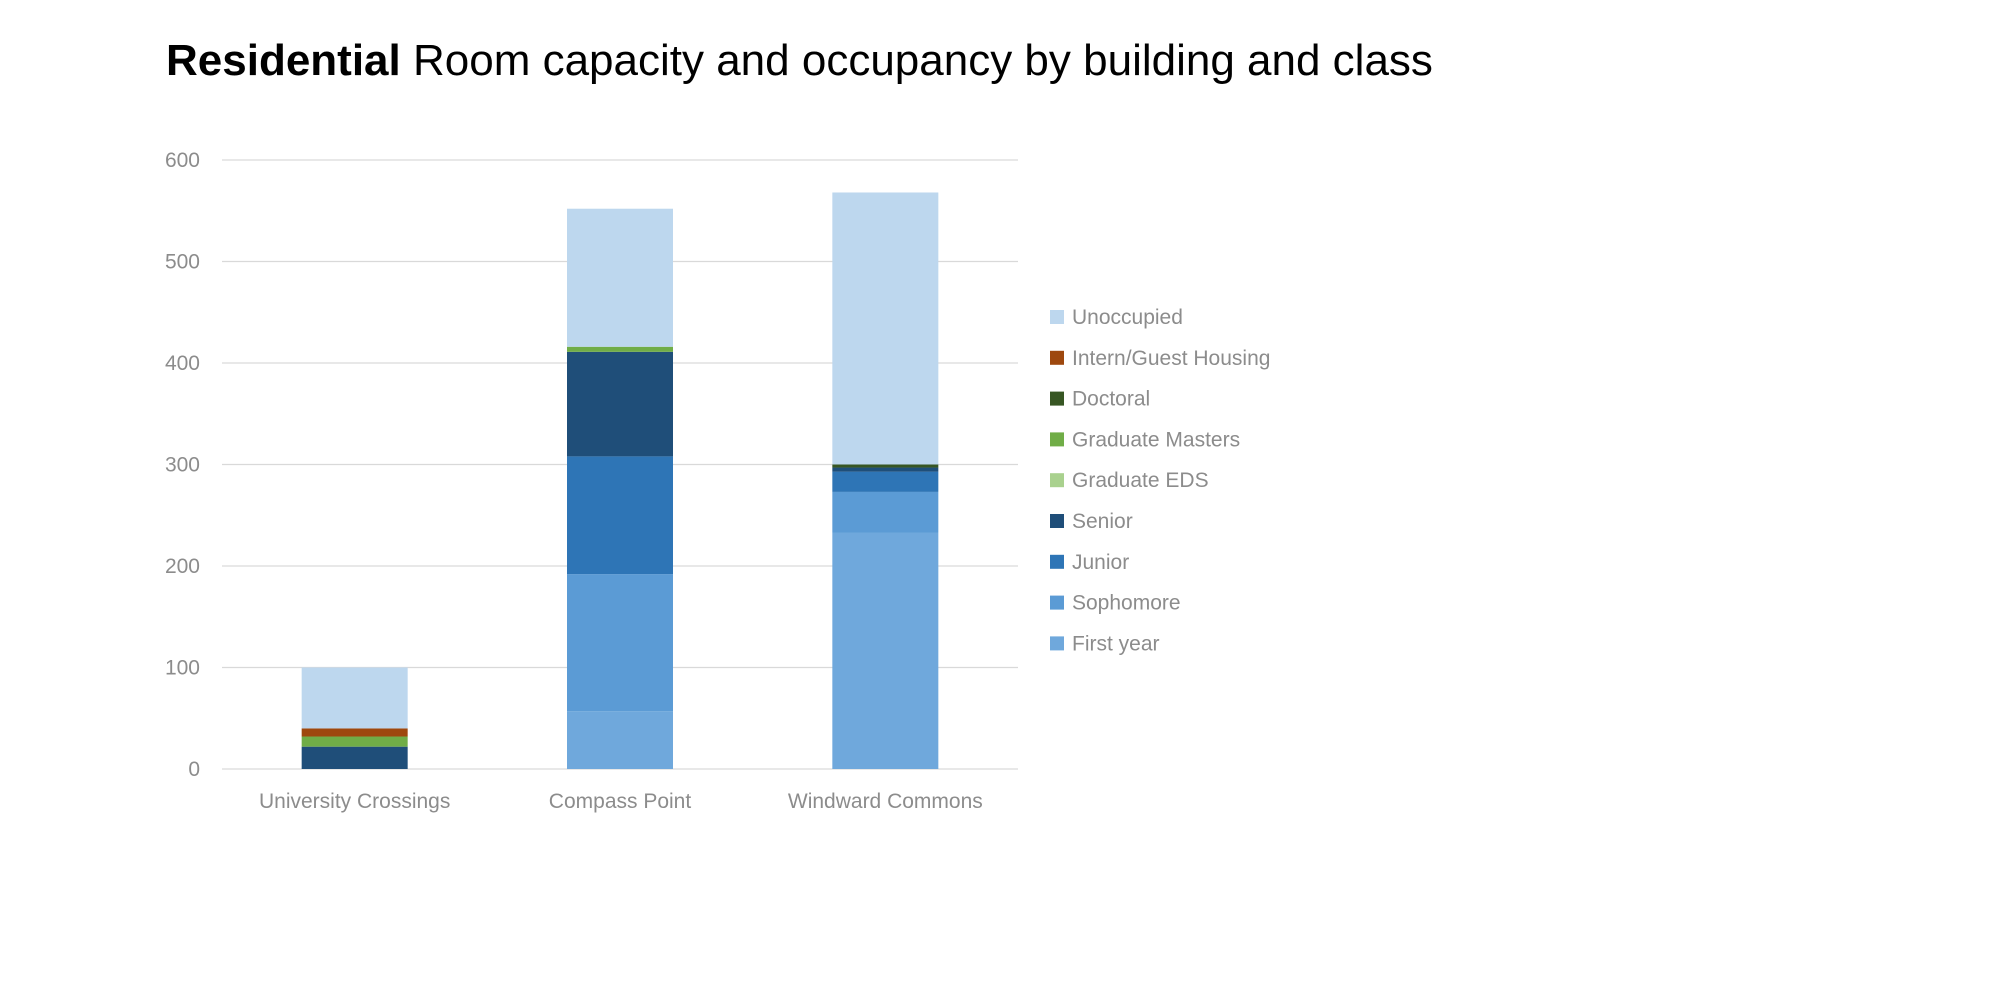 This screenshot has width=2000, height=1000. I want to click on legend-label: Graduate Masters, so click(1156, 439).